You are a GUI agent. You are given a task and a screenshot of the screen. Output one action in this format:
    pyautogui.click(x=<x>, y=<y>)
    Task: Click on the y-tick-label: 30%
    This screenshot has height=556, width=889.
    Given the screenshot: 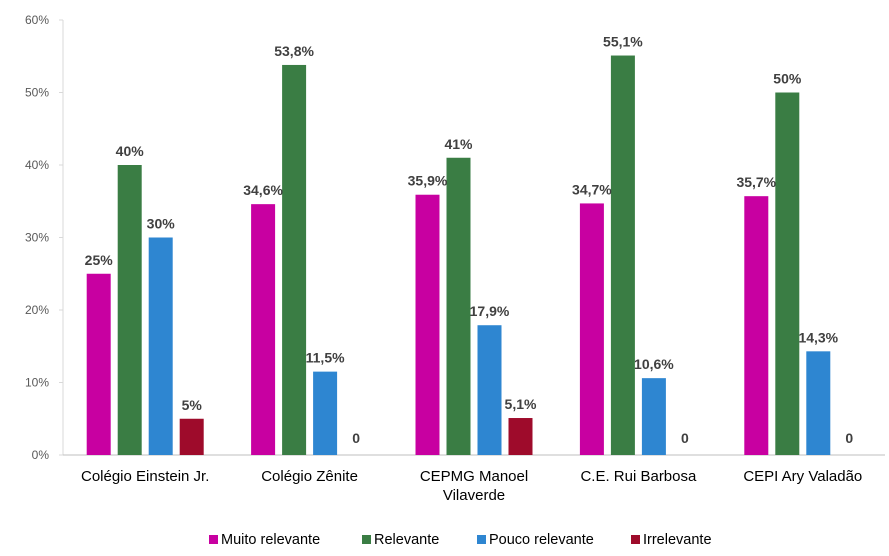 What is the action you would take?
    pyautogui.click(x=37, y=238)
    